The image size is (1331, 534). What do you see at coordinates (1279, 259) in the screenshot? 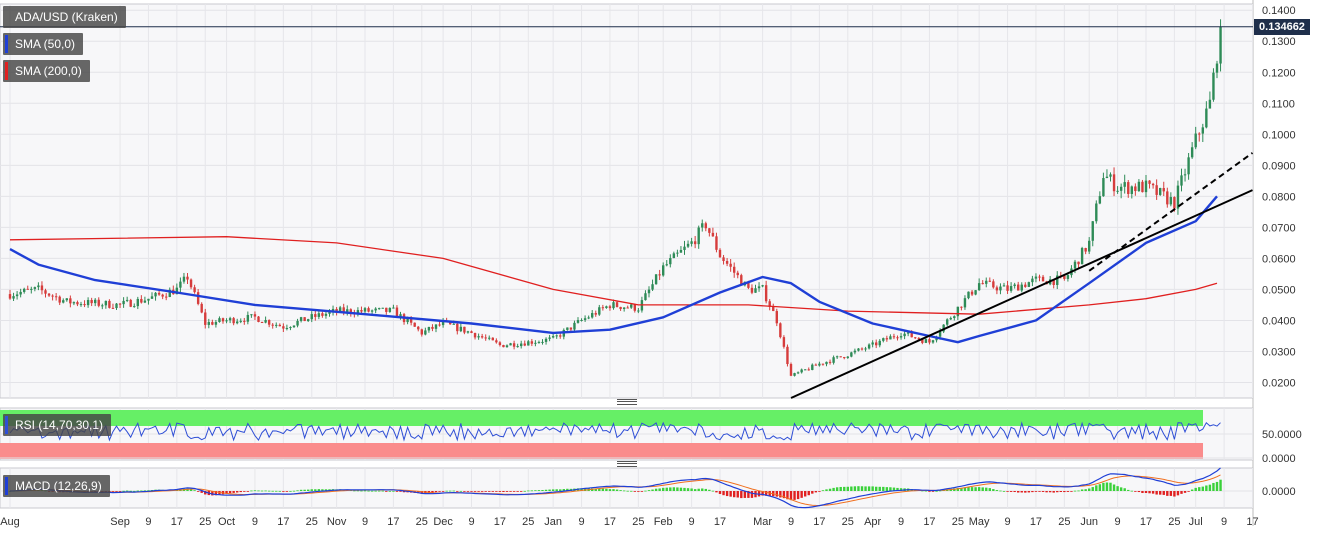
I see `price-tick-label: 0.0600` at bounding box center [1279, 259].